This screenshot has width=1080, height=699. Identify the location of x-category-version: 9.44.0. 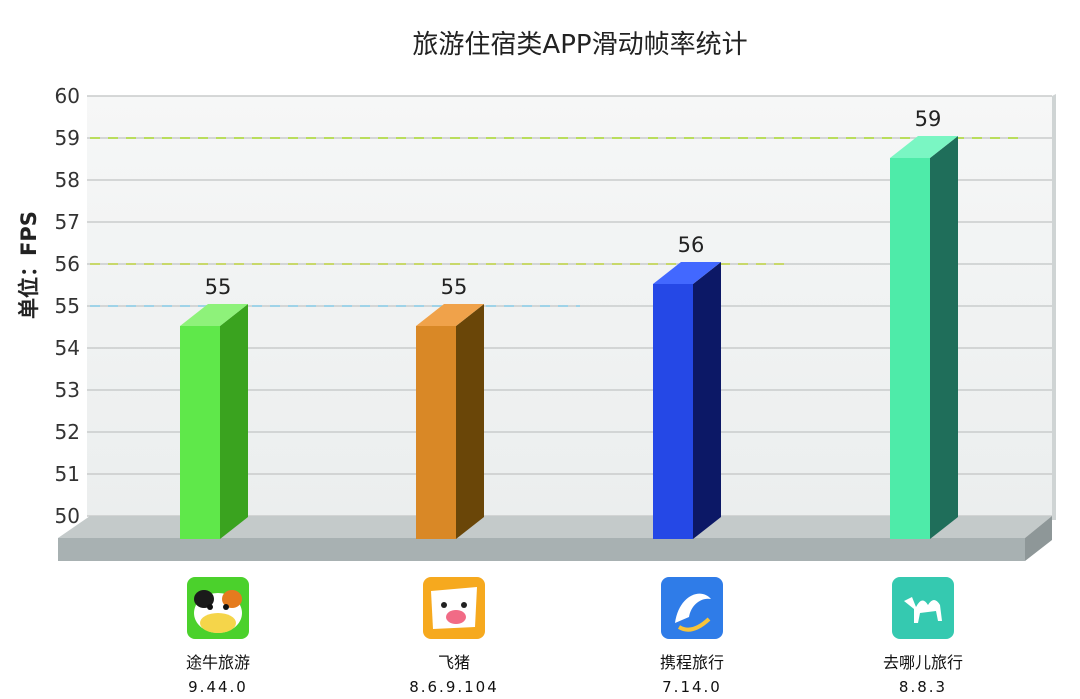
(218, 687).